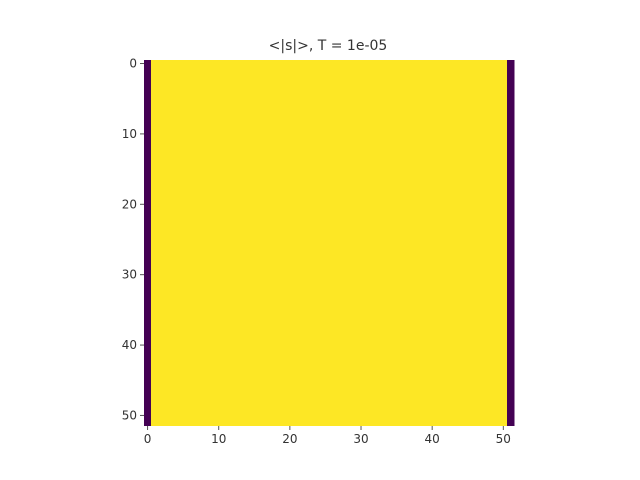  I want to click on y-tick-label-20: 20, so click(129, 204).